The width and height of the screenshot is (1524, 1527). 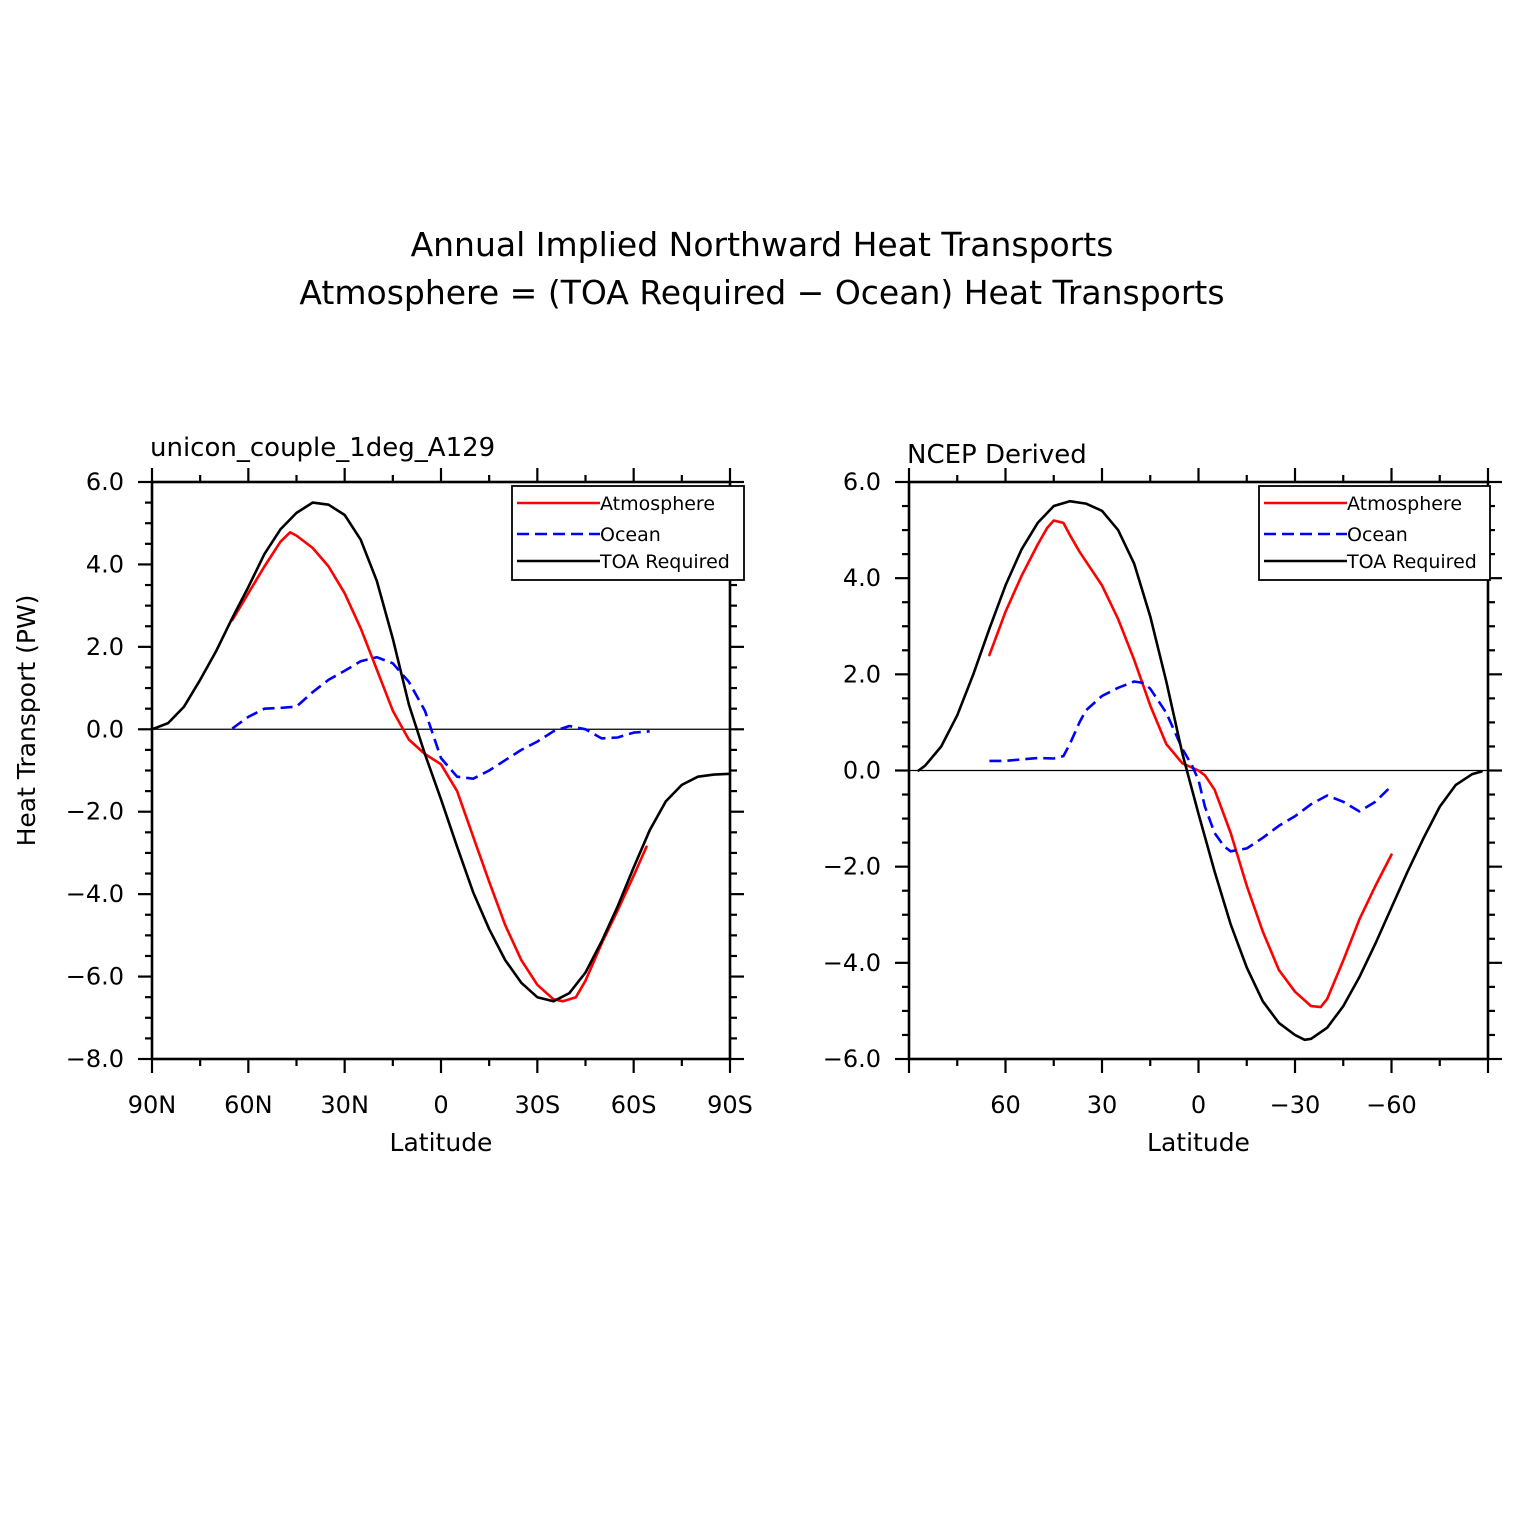 I want to click on right-x-axis-label: Latitude, so click(x=1198, y=1142).